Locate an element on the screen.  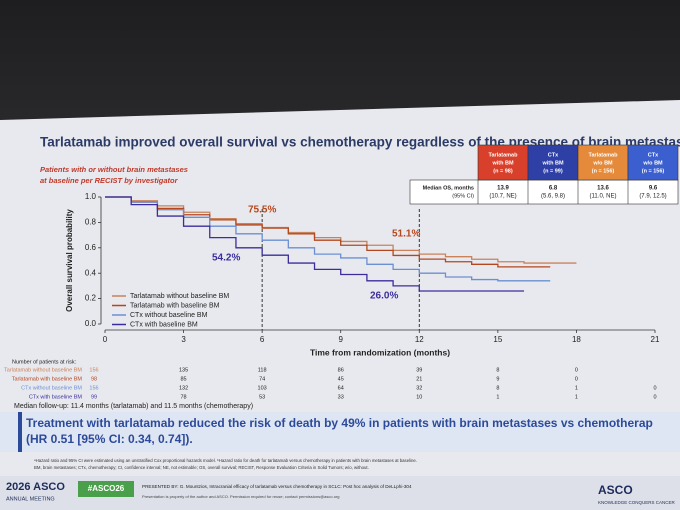
annotation: 54.2% is located at coordinates (226, 258).